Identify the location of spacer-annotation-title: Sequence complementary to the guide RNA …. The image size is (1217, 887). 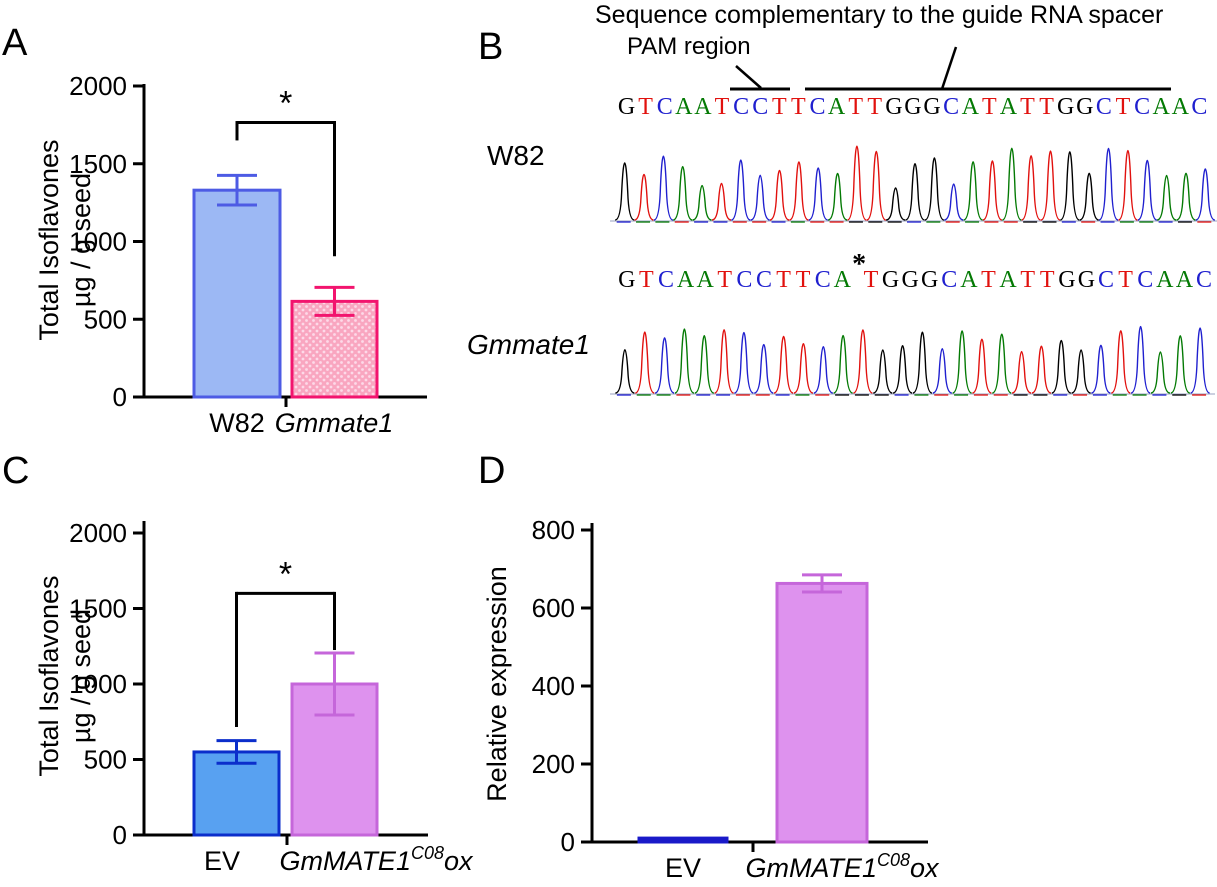
(879, 15).